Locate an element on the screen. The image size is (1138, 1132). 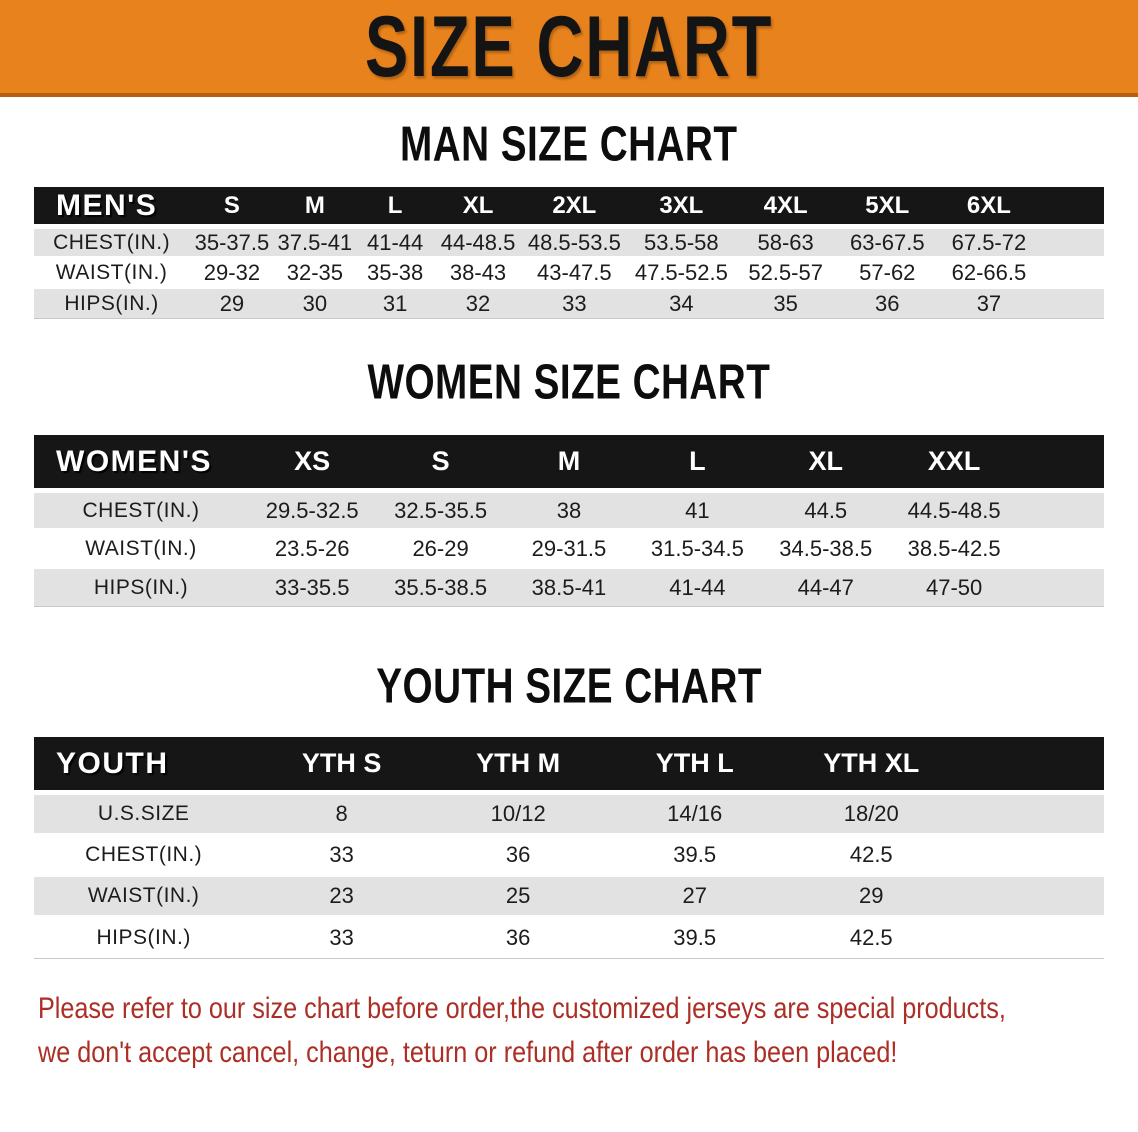
cell: 47-50 is located at coordinates (954, 588).